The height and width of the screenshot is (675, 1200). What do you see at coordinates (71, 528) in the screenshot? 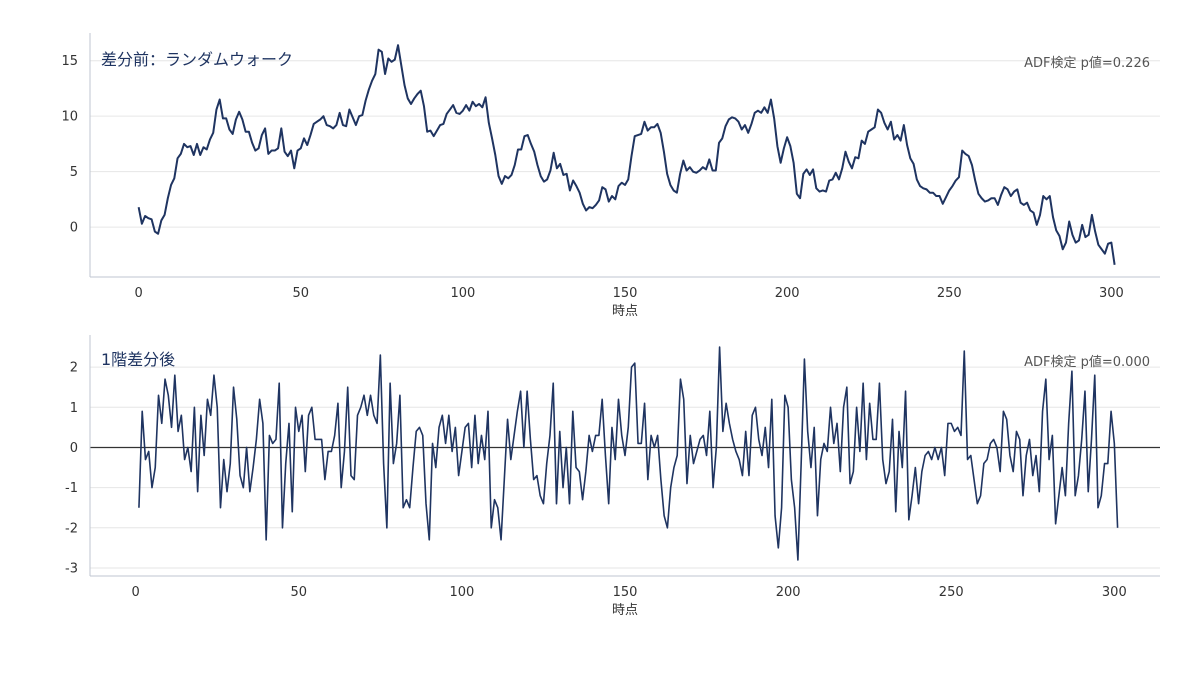
I see `y-tick-label: -2` at bounding box center [71, 528].